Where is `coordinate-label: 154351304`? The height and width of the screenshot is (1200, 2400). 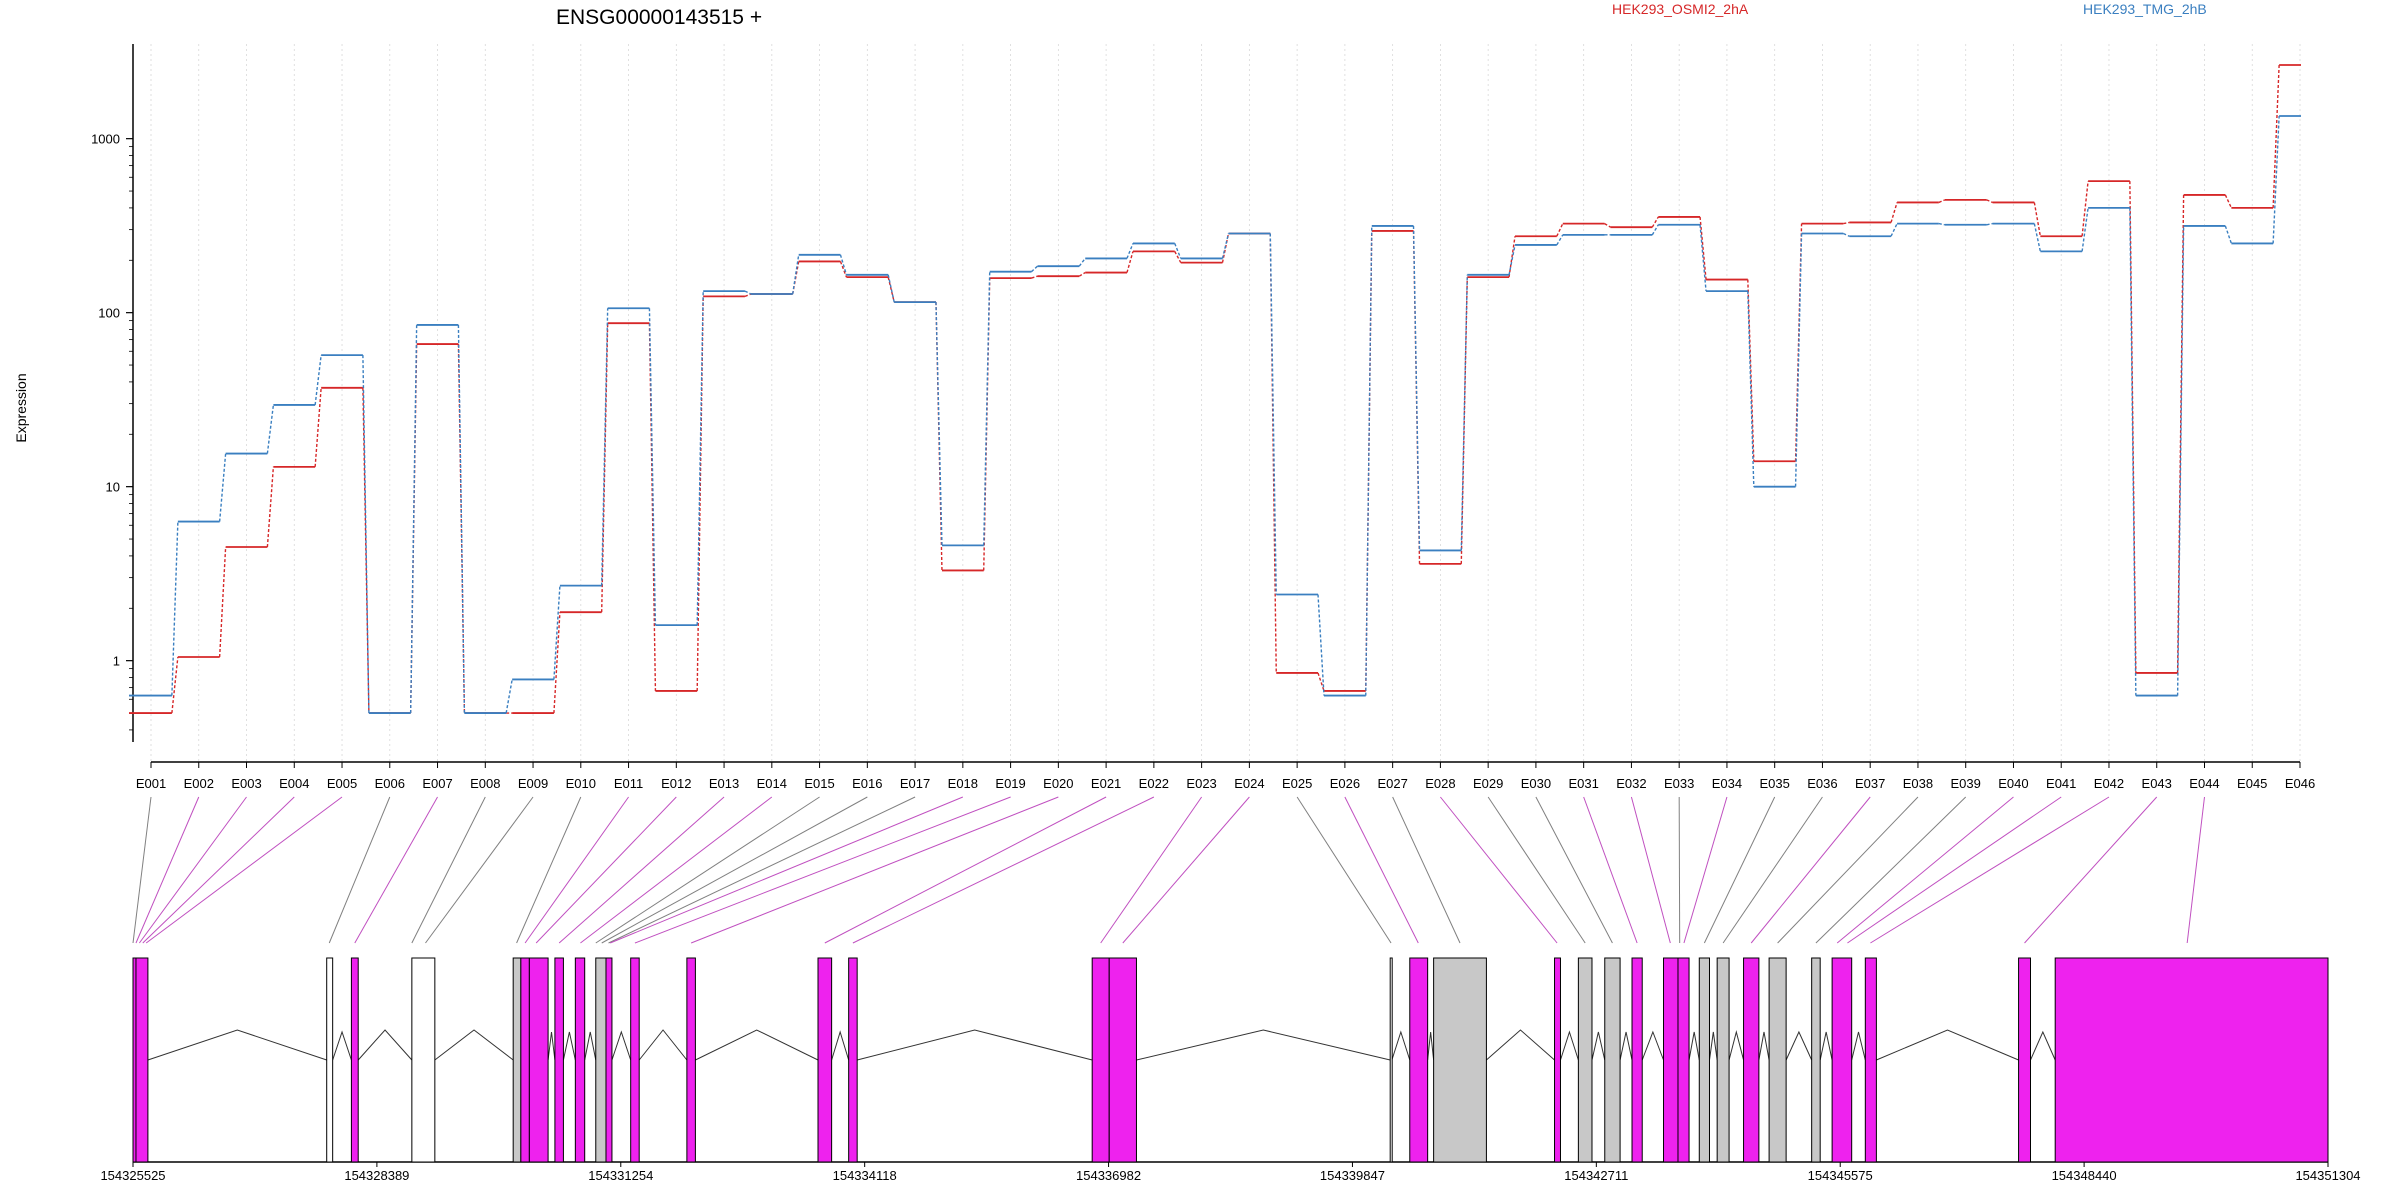
coordinate-label: 154351304 is located at coordinates (2327, 1175).